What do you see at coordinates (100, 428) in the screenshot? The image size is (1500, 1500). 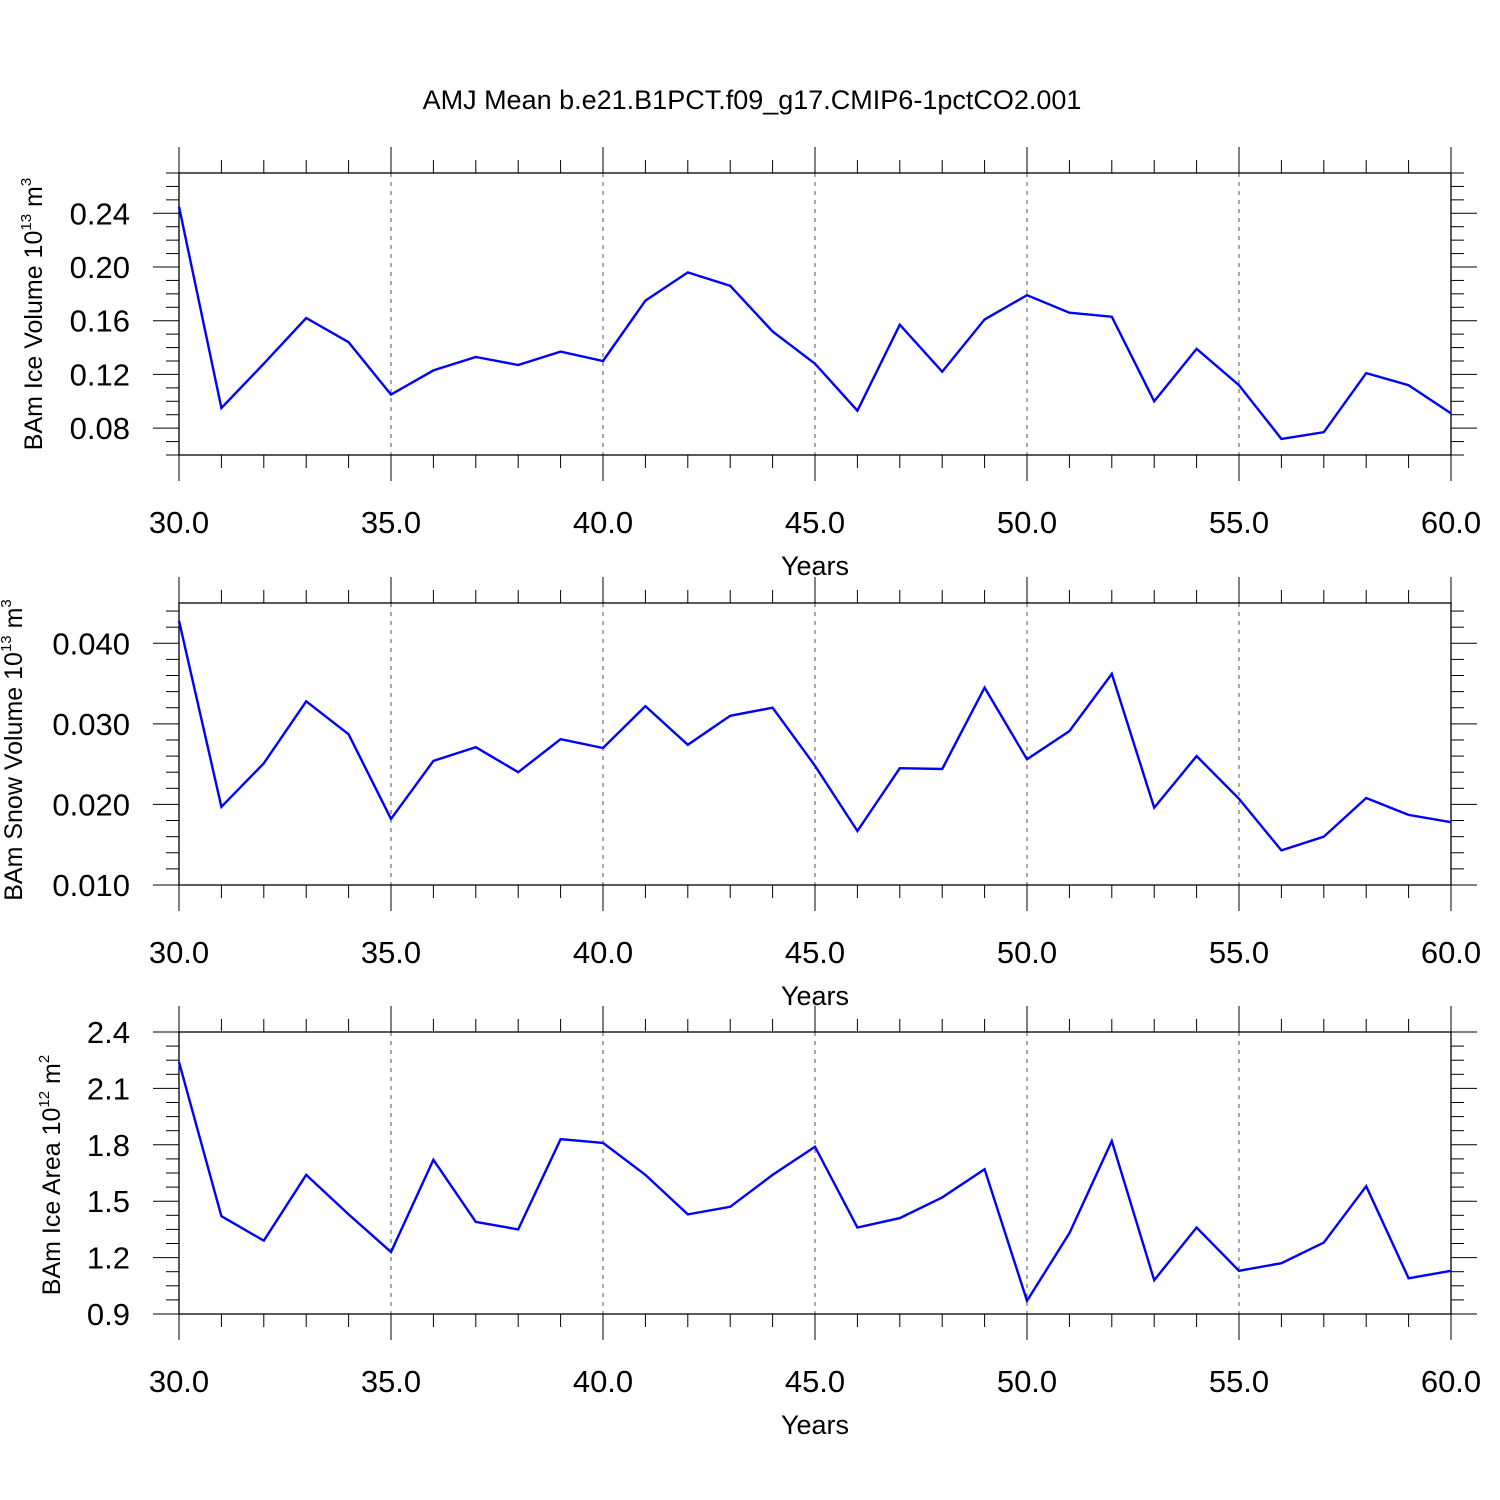 I see `y-tick-label: 0.08` at bounding box center [100, 428].